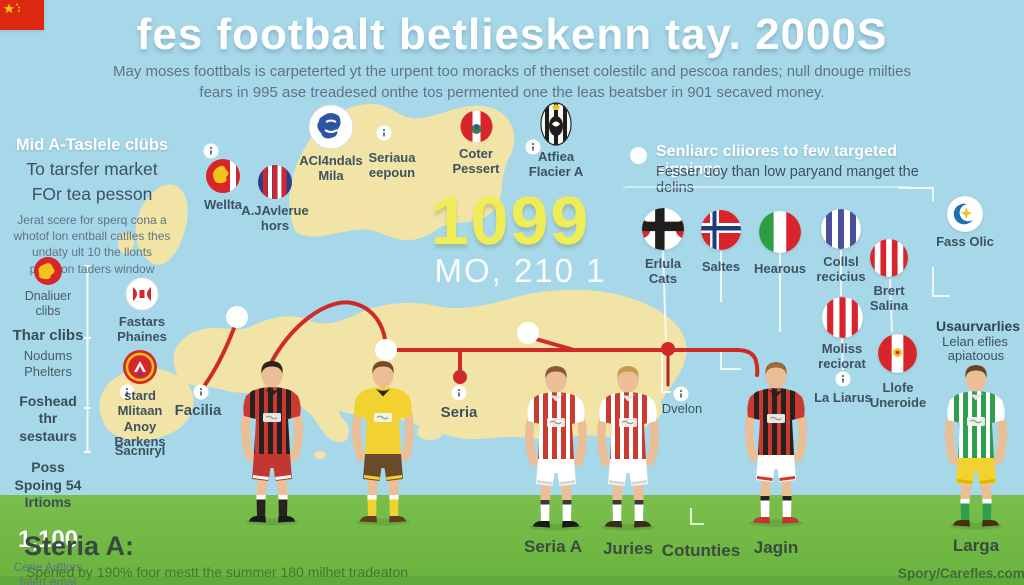 This screenshot has height=585, width=1024. I want to click on wellta-crest-icon, so click(223, 176).